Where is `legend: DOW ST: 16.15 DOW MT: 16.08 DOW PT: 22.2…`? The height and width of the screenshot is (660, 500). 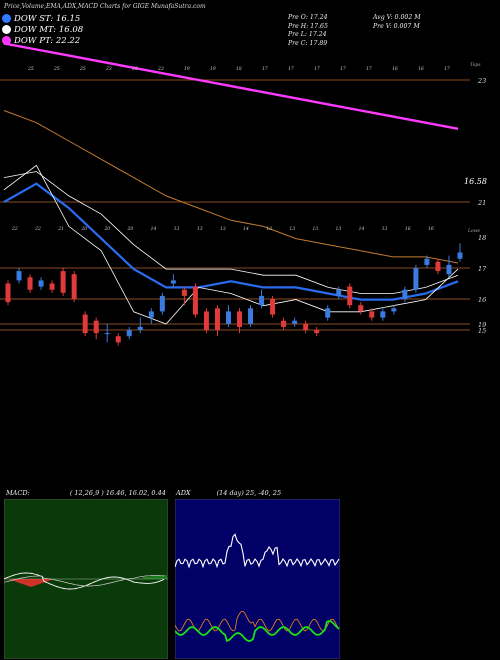 legend: DOW ST: 16.15 DOW MT: 16.08 DOW PT: 22.2… is located at coordinates (42, 29).